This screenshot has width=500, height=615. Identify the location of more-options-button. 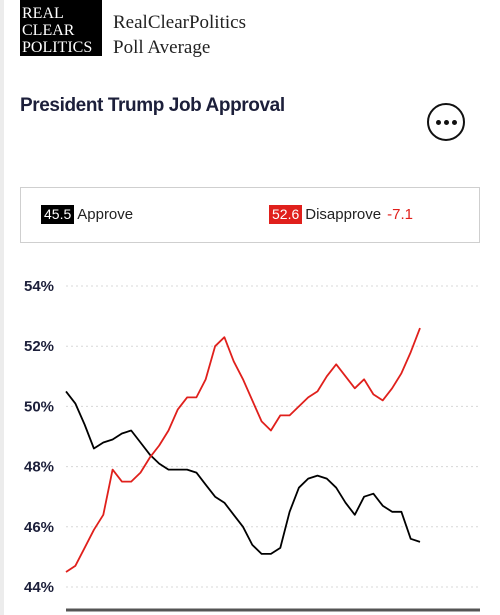
(446, 122).